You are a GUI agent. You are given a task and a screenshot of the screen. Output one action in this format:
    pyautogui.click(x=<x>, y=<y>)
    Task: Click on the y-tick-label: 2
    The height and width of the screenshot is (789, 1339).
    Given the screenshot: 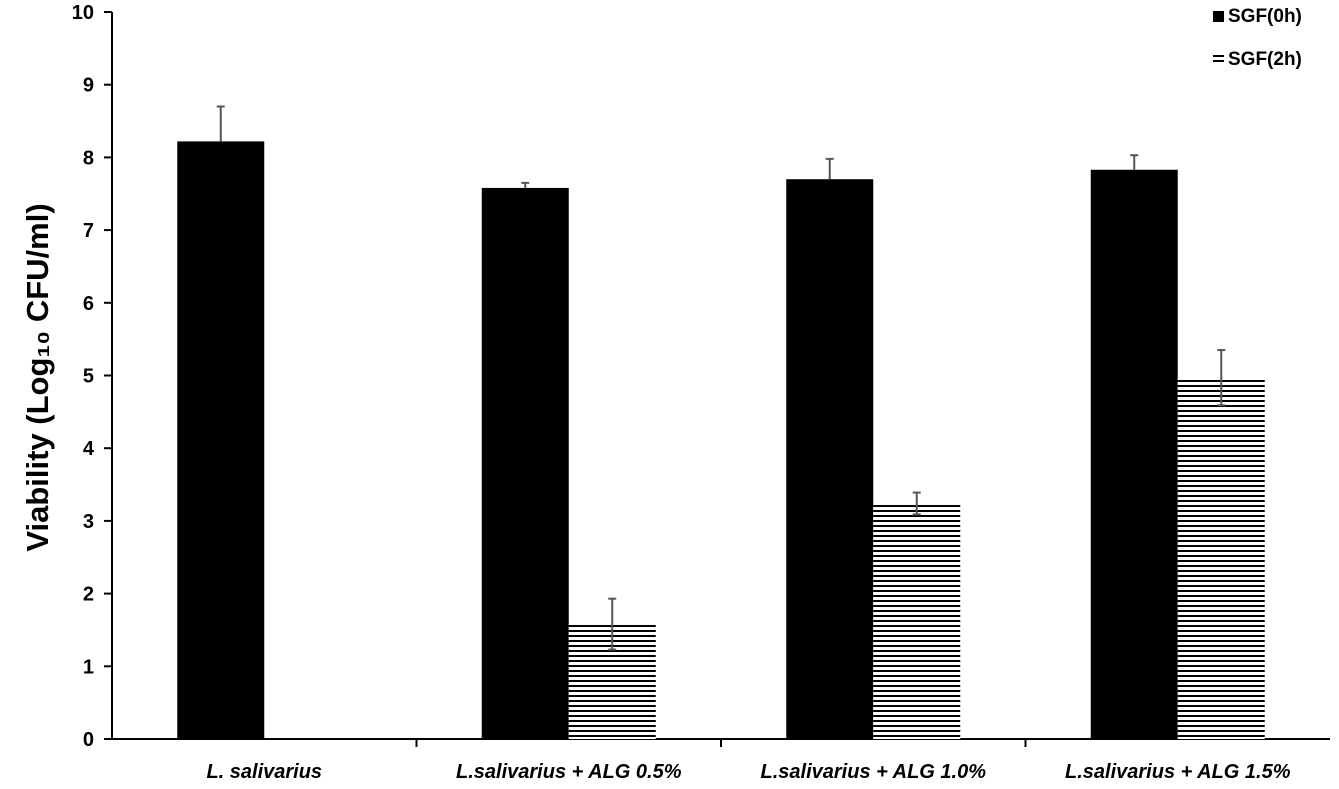 What is the action you would take?
    pyautogui.click(x=88, y=595)
    